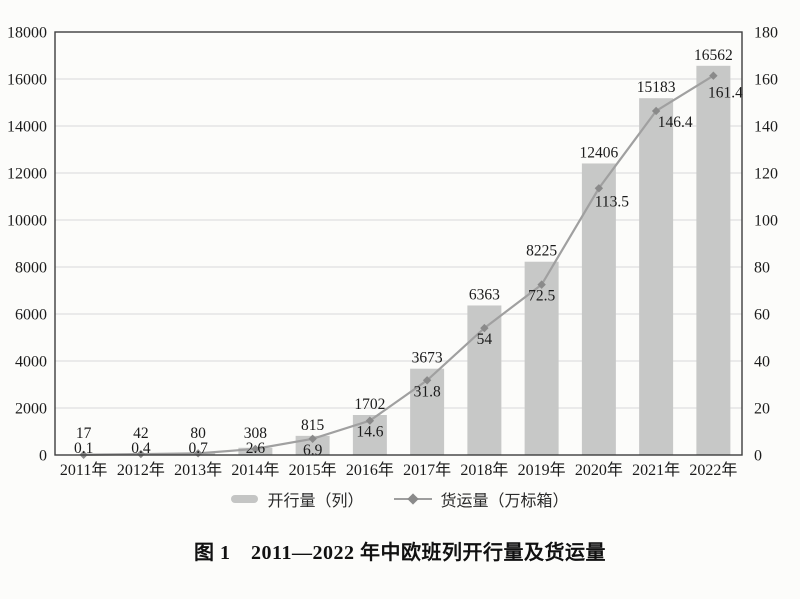  I want to click on bar-2020年, so click(598, 309).